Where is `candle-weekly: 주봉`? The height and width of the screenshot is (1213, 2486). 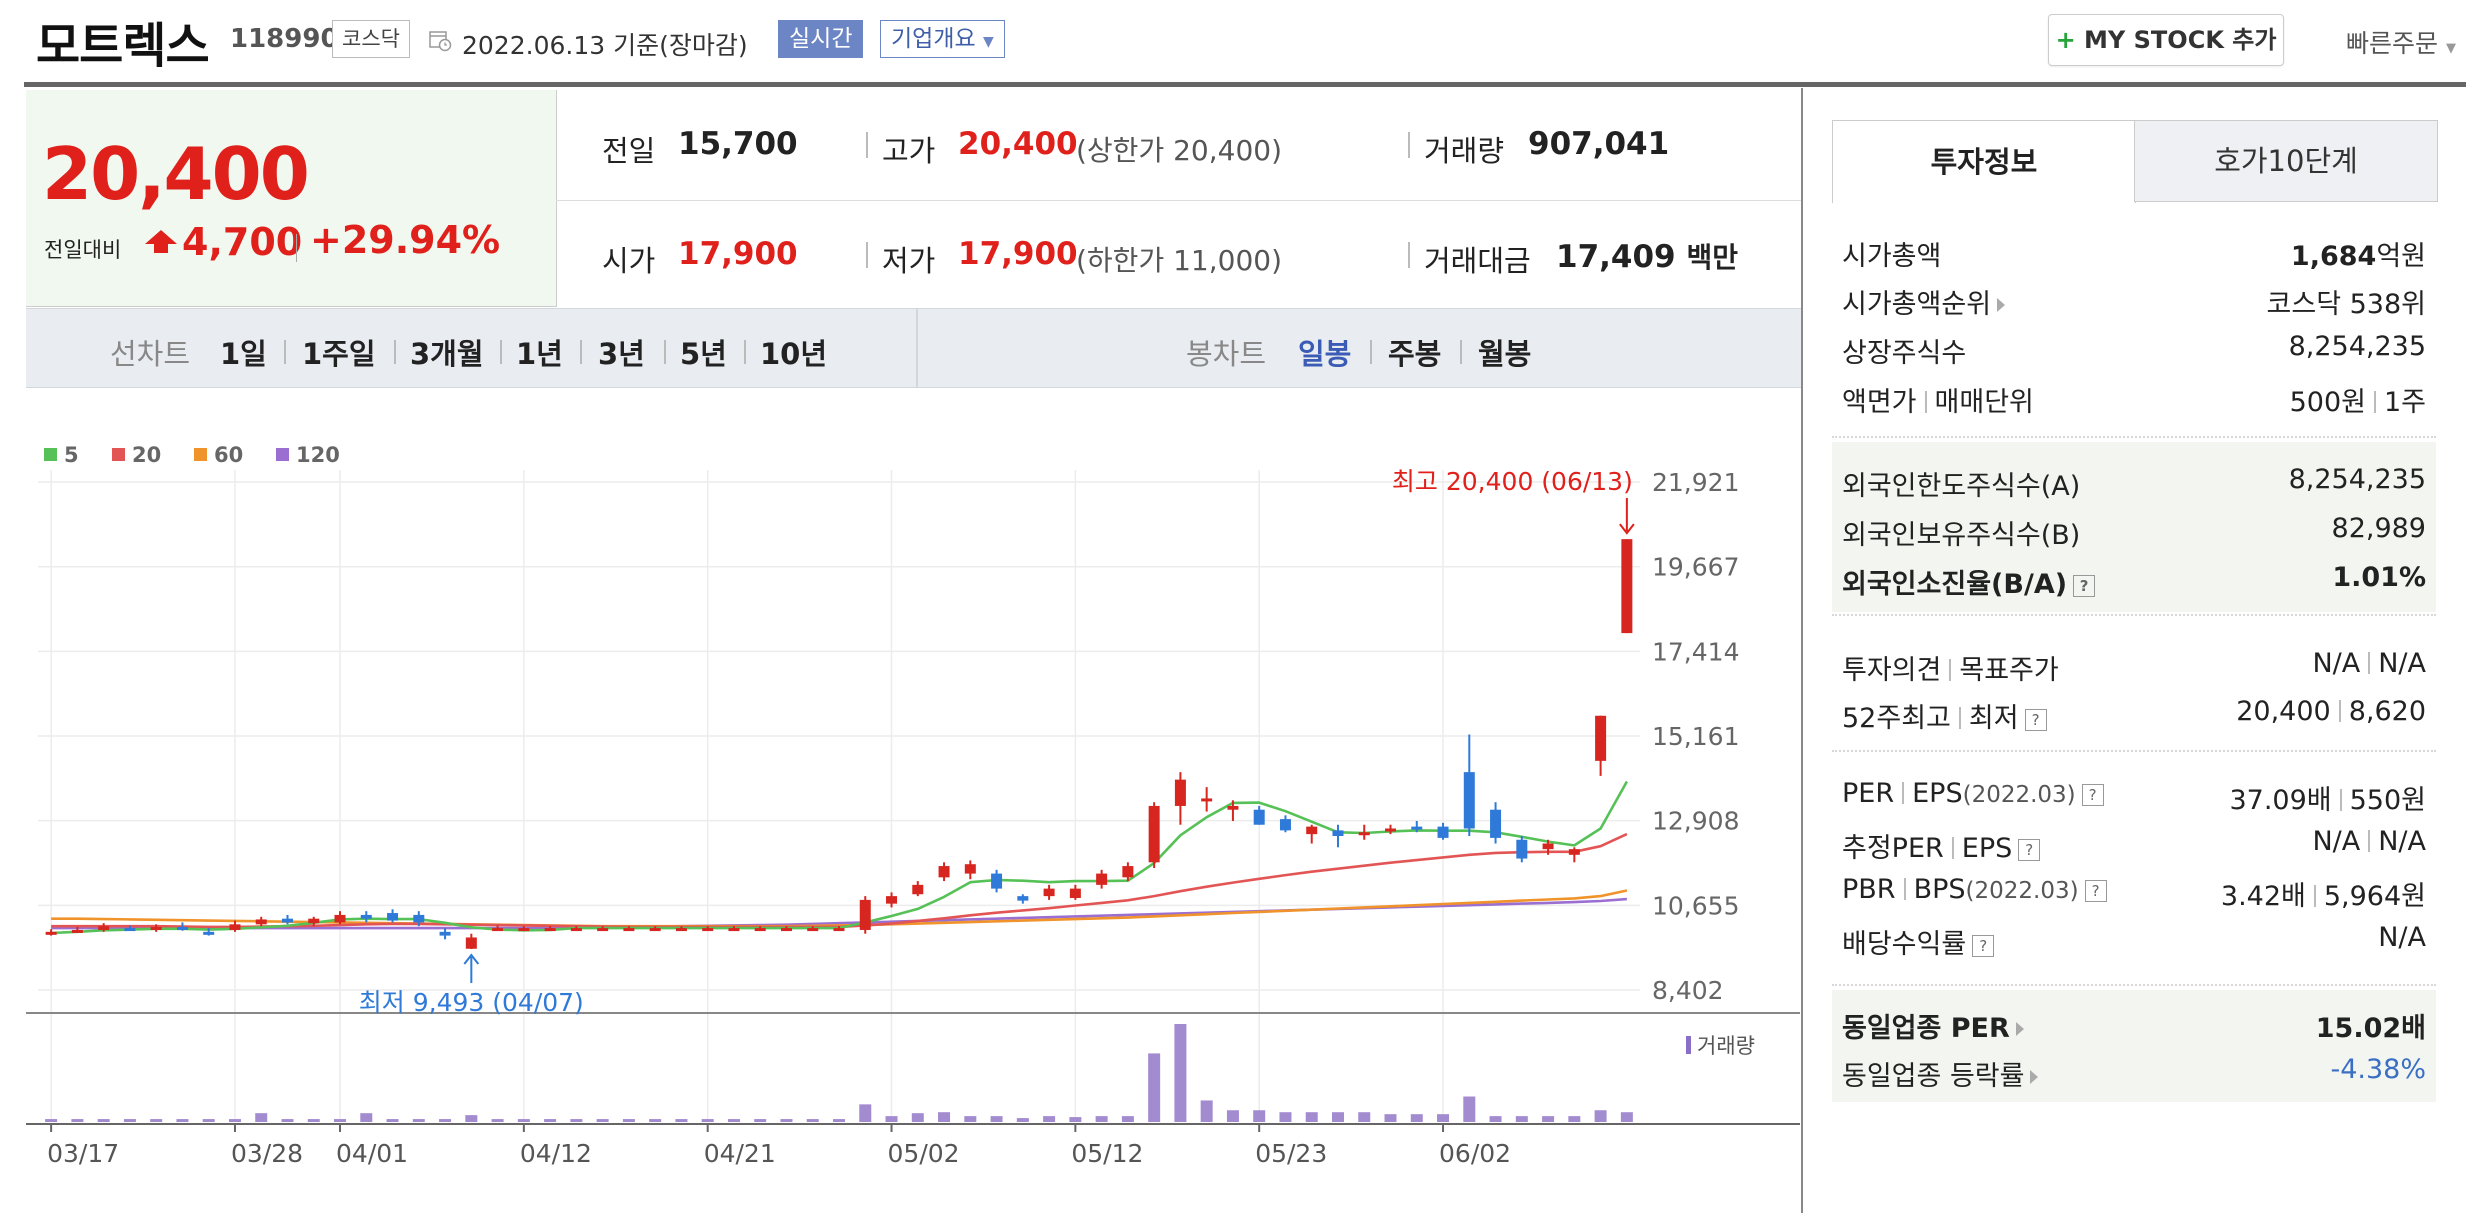
candle-weekly: 주봉 is located at coordinates (1415, 354).